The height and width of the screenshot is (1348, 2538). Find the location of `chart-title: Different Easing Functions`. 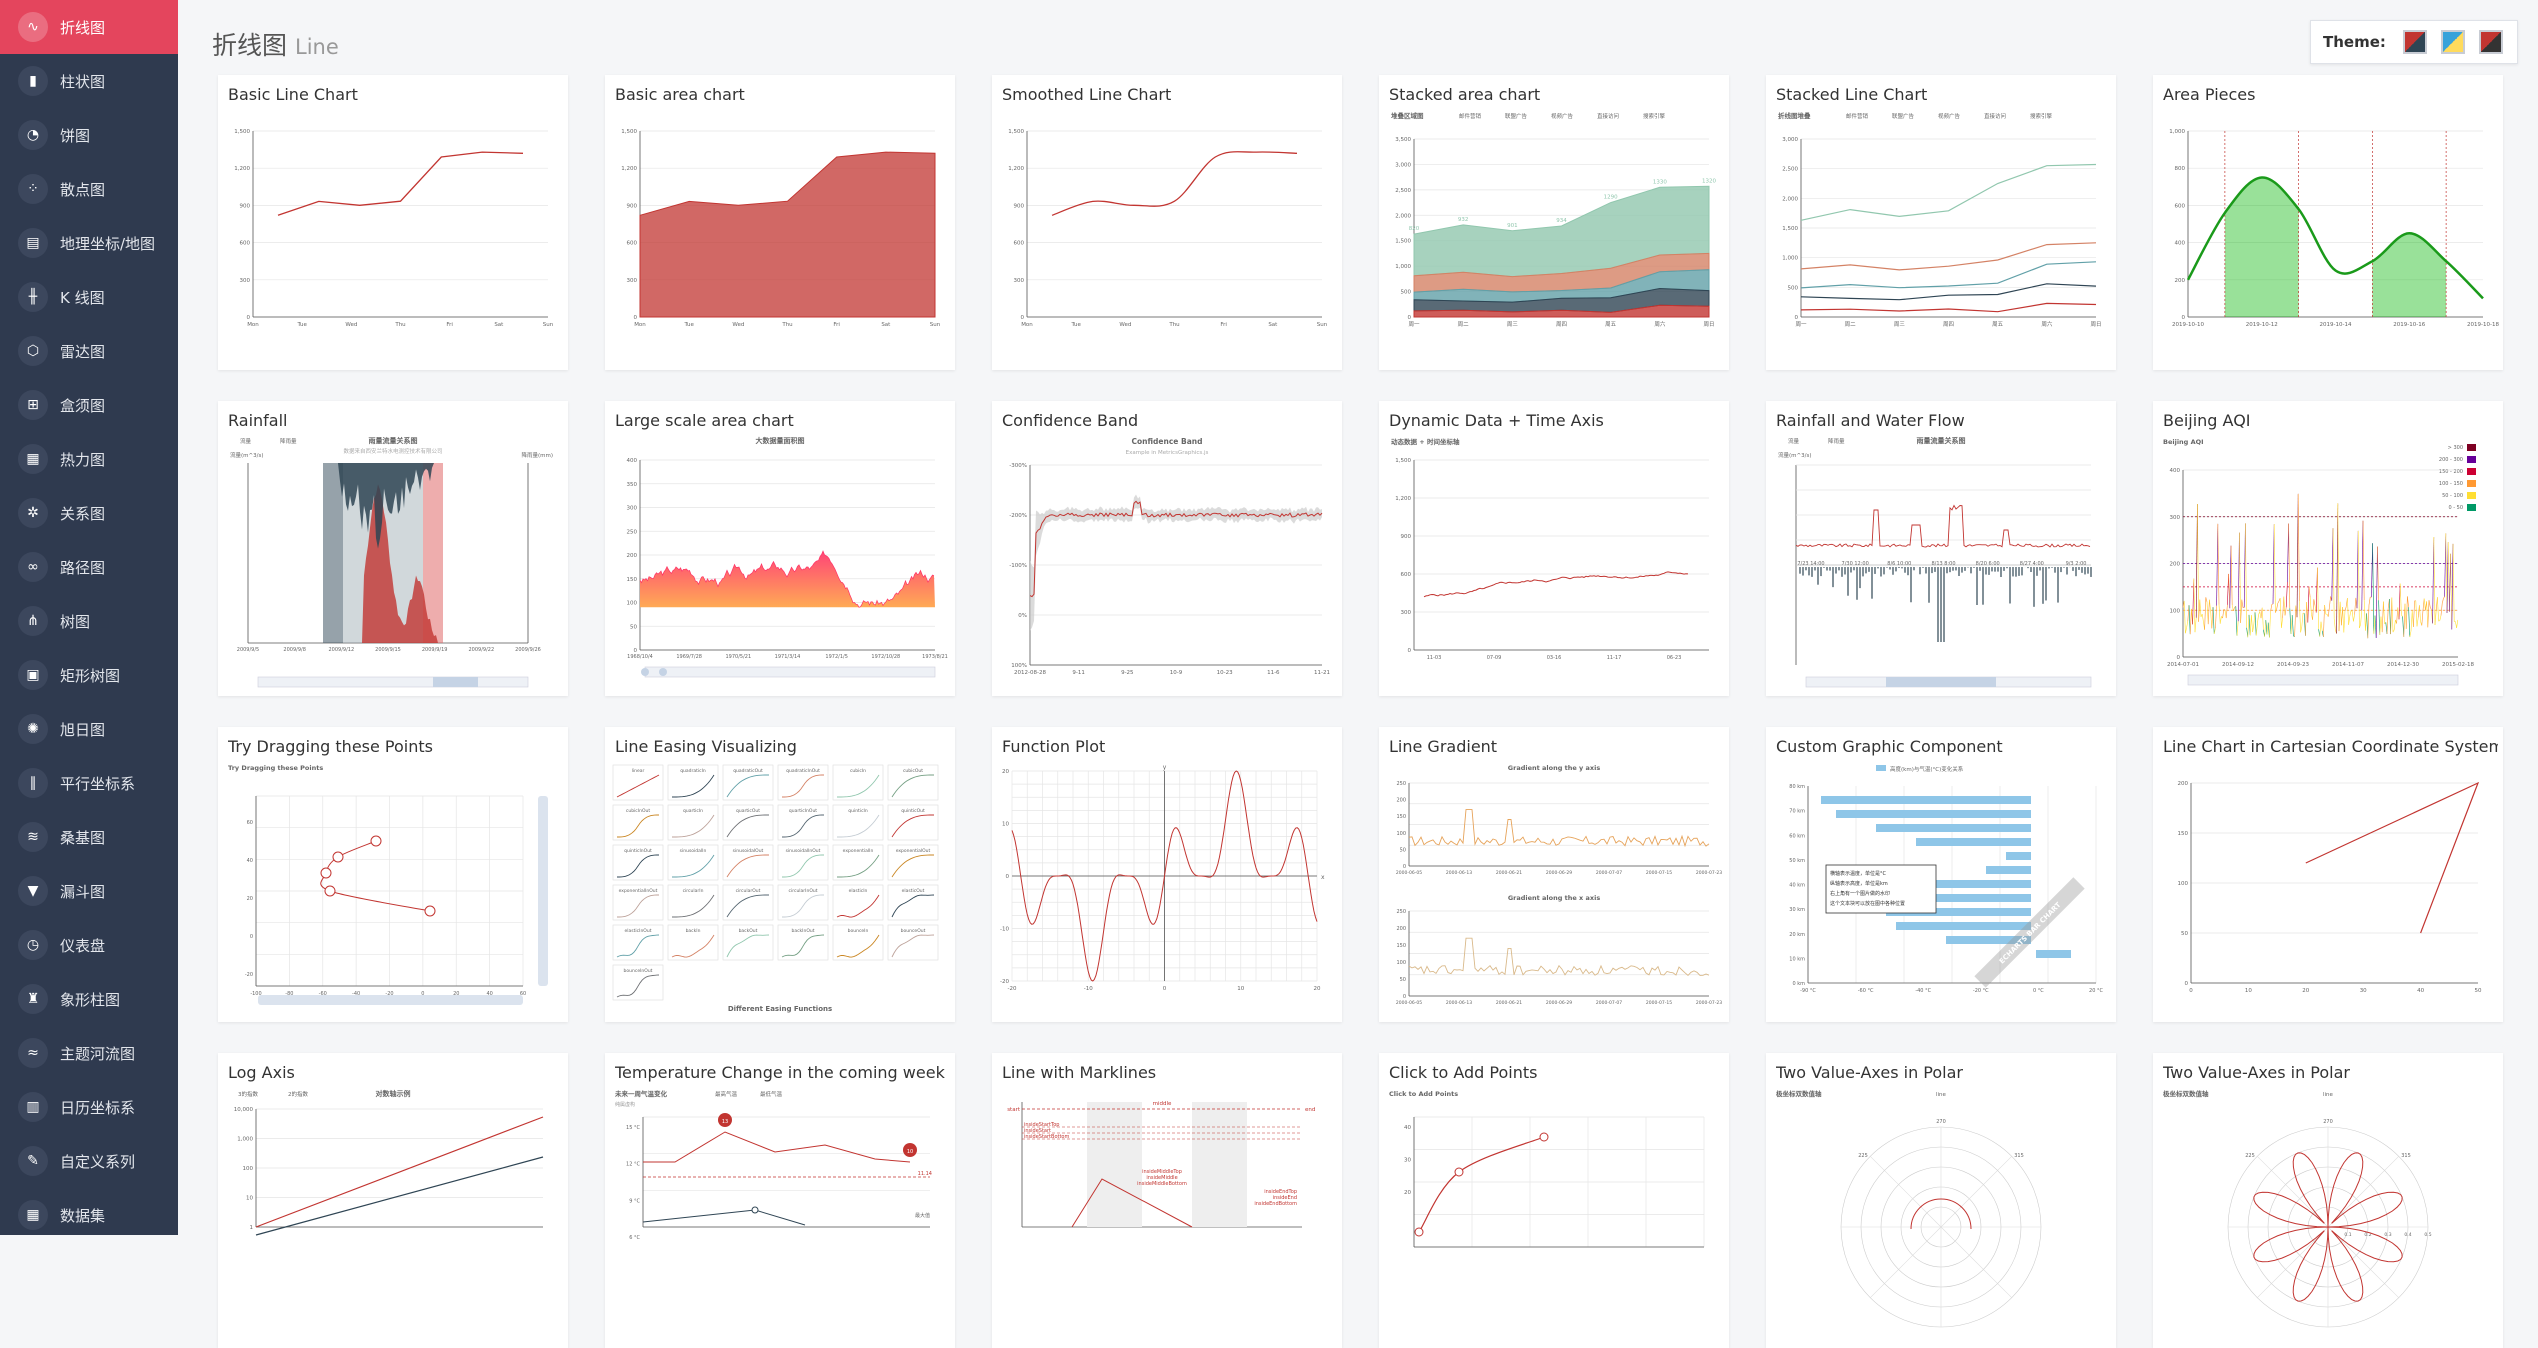

chart-title: Different Easing Functions is located at coordinates (780, 1009).